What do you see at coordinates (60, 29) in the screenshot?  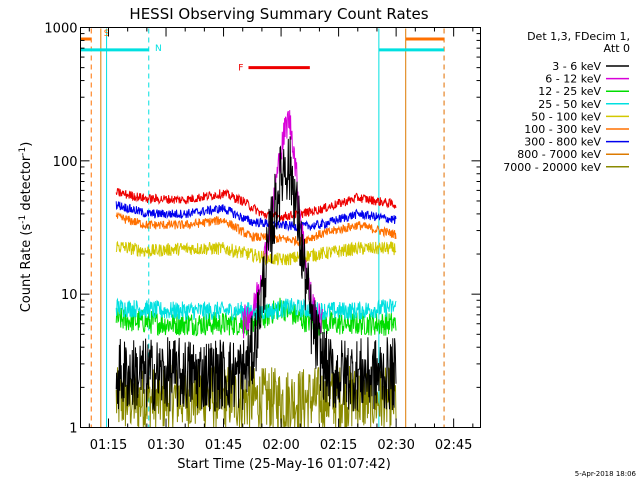 I see `y-tick-label-1000: 1000` at bounding box center [60, 29].